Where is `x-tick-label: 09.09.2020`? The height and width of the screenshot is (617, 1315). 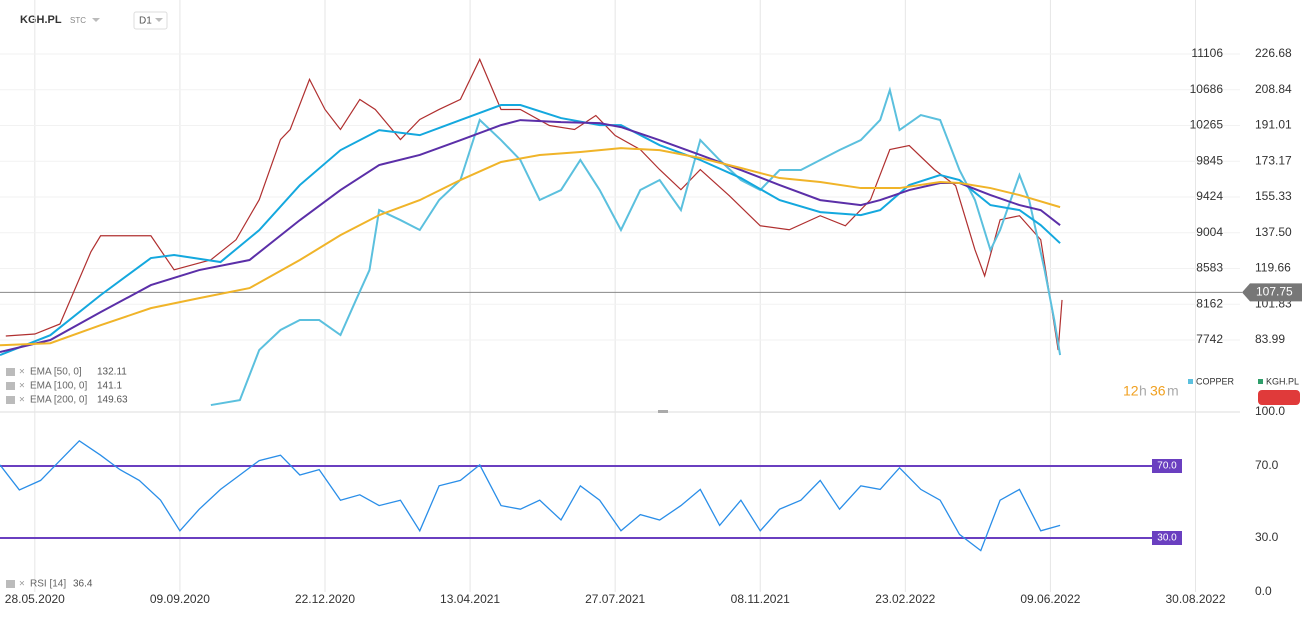 x-tick-label: 09.09.2020 is located at coordinates (180, 599).